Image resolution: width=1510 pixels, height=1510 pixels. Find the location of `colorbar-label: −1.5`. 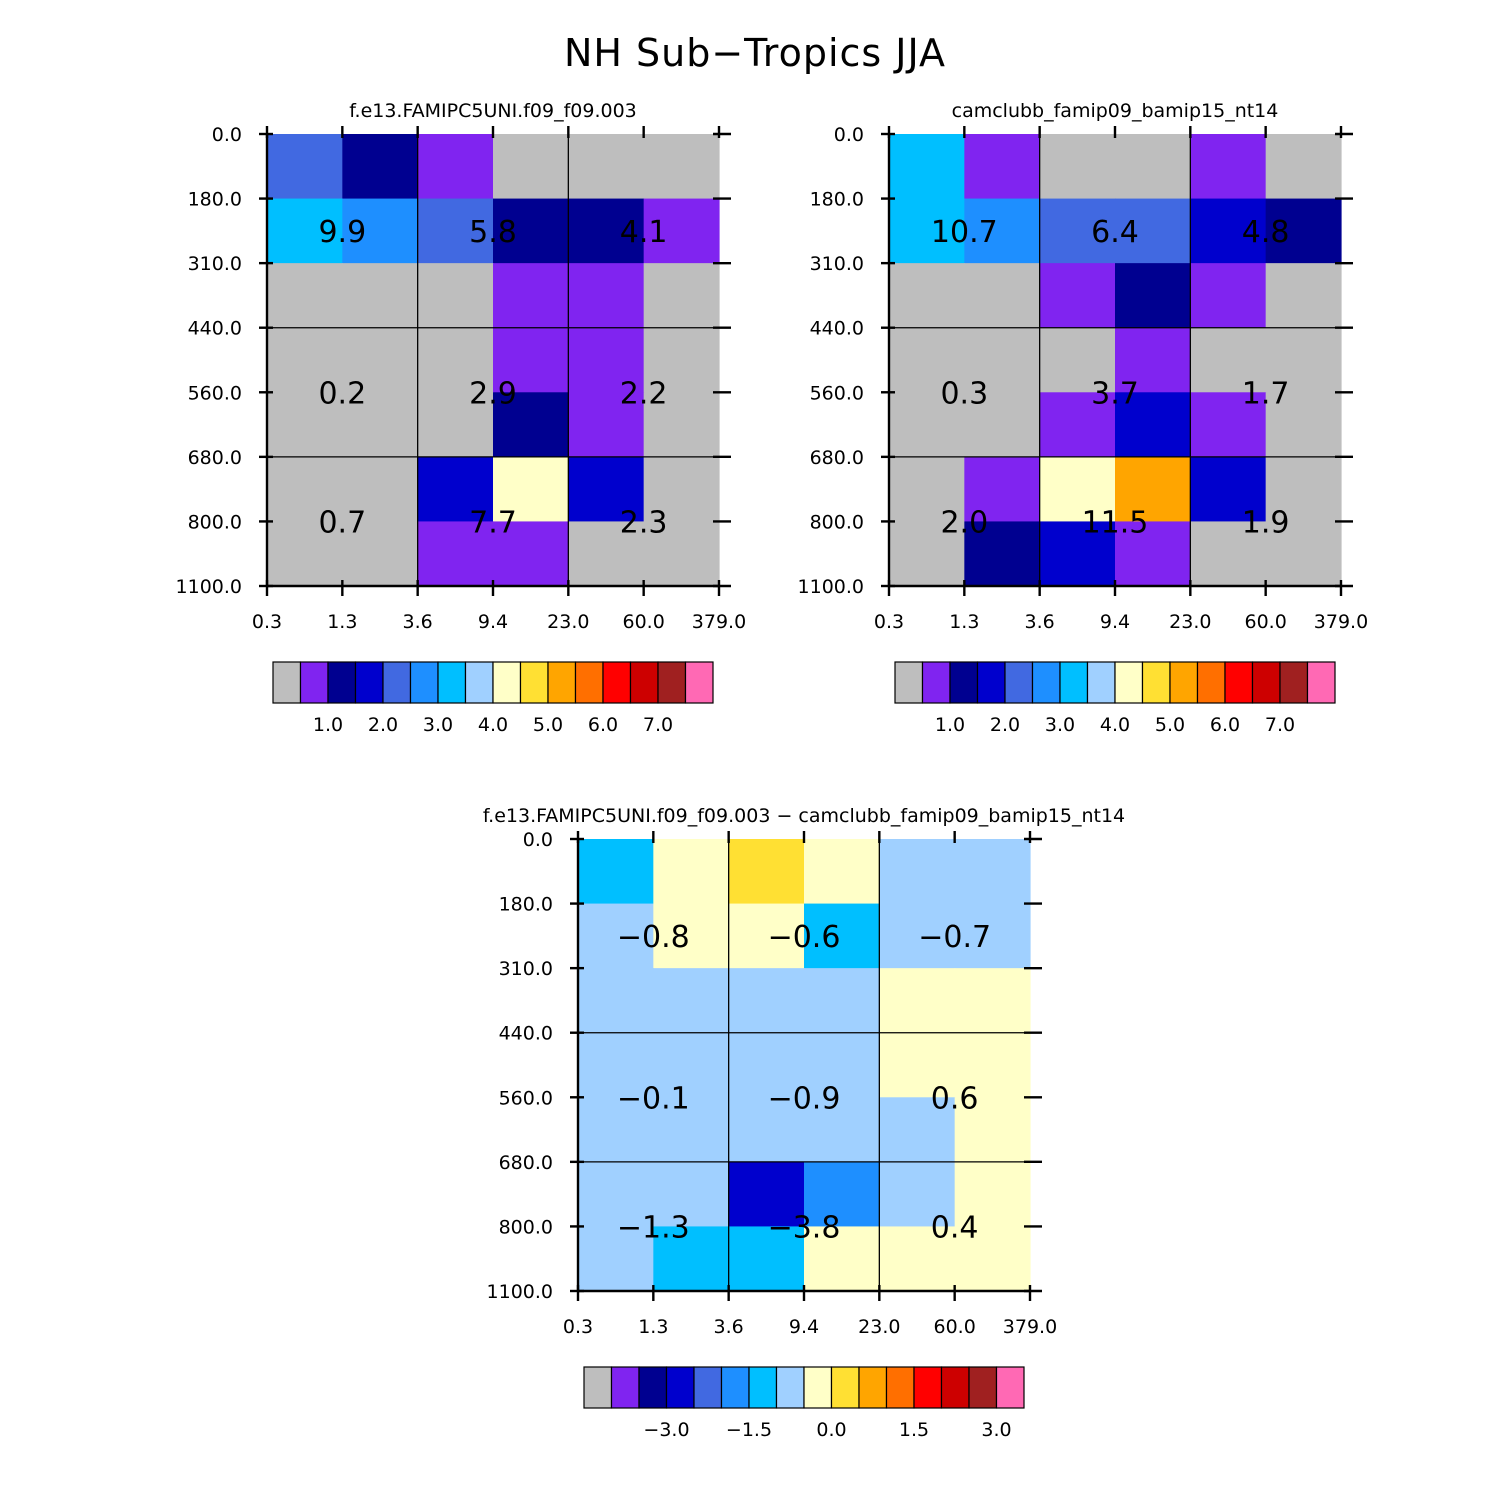

colorbar-label: −1.5 is located at coordinates (749, 1430).